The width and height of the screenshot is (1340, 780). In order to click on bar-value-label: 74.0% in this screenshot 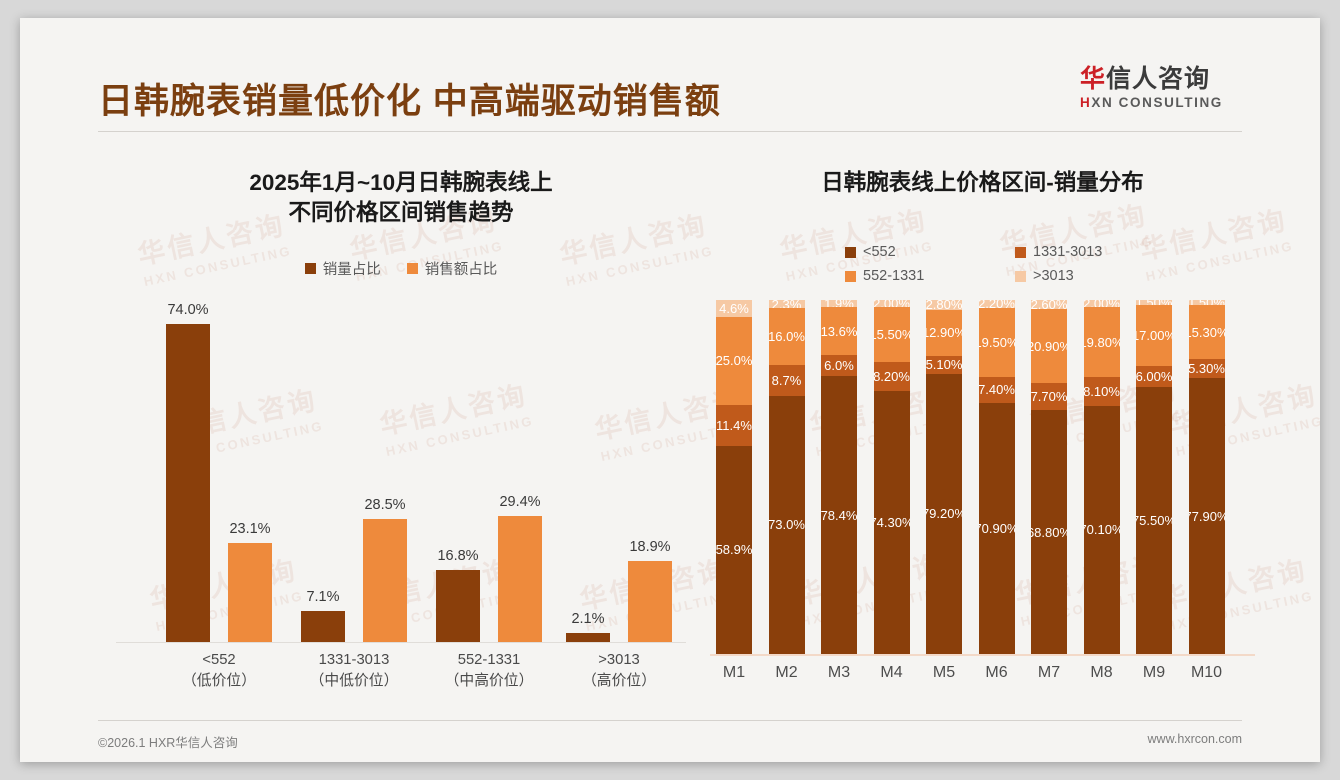, I will do `click(188, 309)`.